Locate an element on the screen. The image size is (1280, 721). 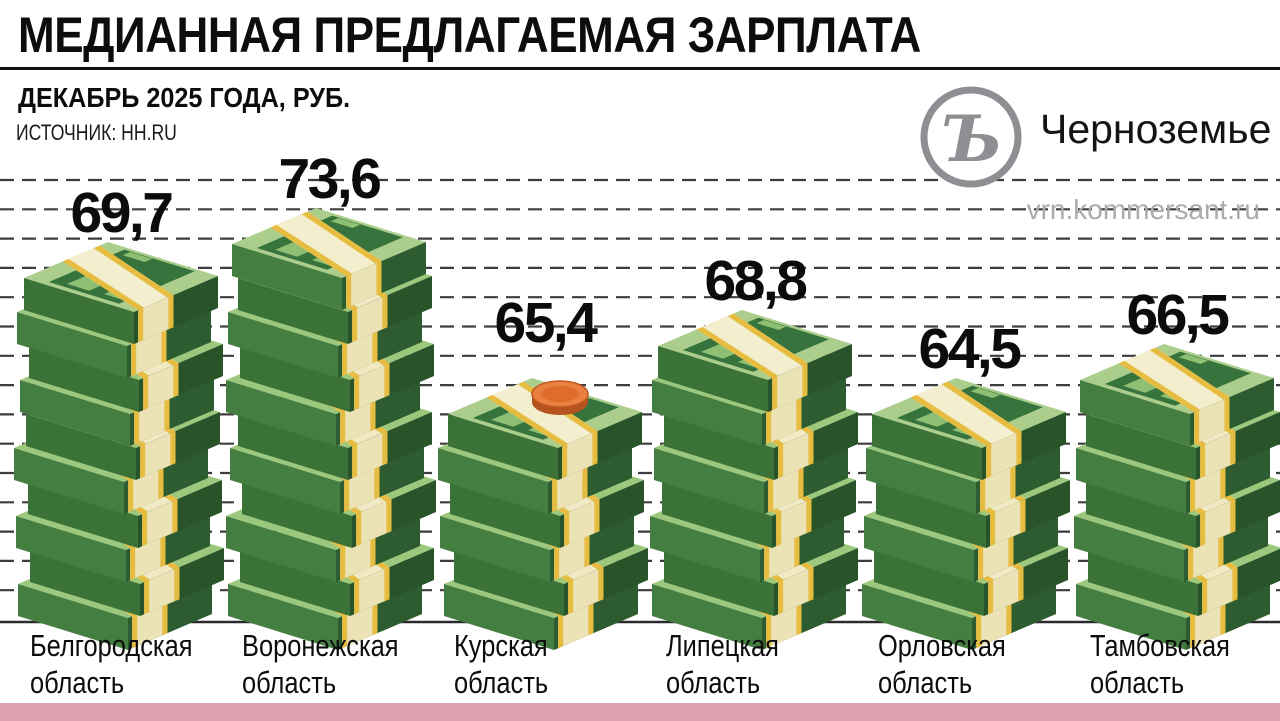
chart-subtitle: ДЕКАБРЬ 2025 ГОДА, РУБ. is located at coordinates (184, 97).